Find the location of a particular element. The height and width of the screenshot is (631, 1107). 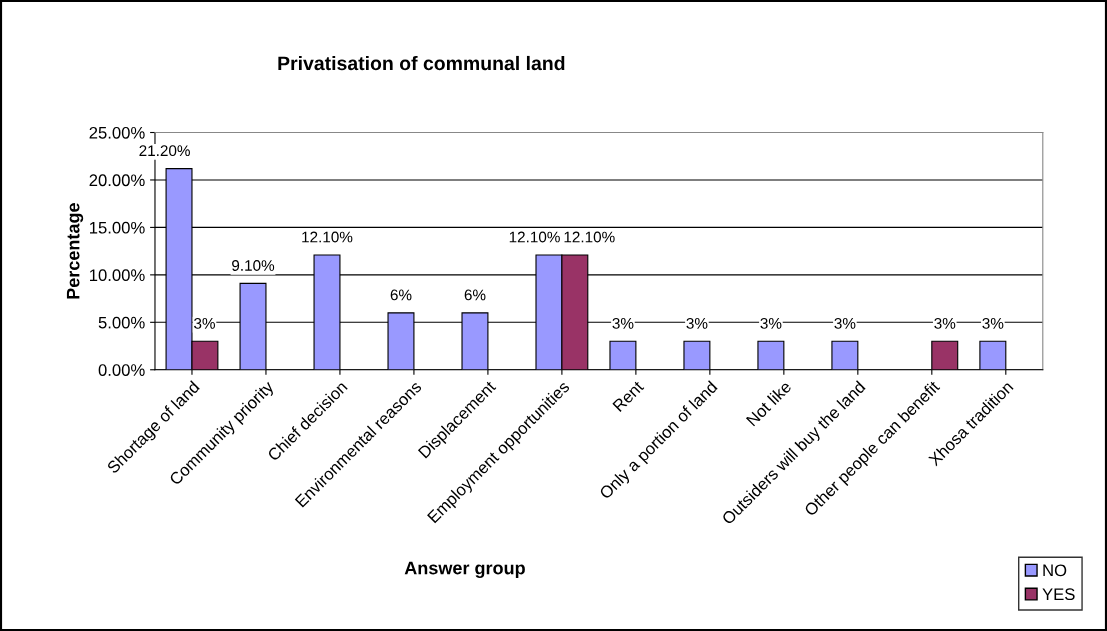

chart-title: Privatisation of communal land is located at coordinates (421, 63).